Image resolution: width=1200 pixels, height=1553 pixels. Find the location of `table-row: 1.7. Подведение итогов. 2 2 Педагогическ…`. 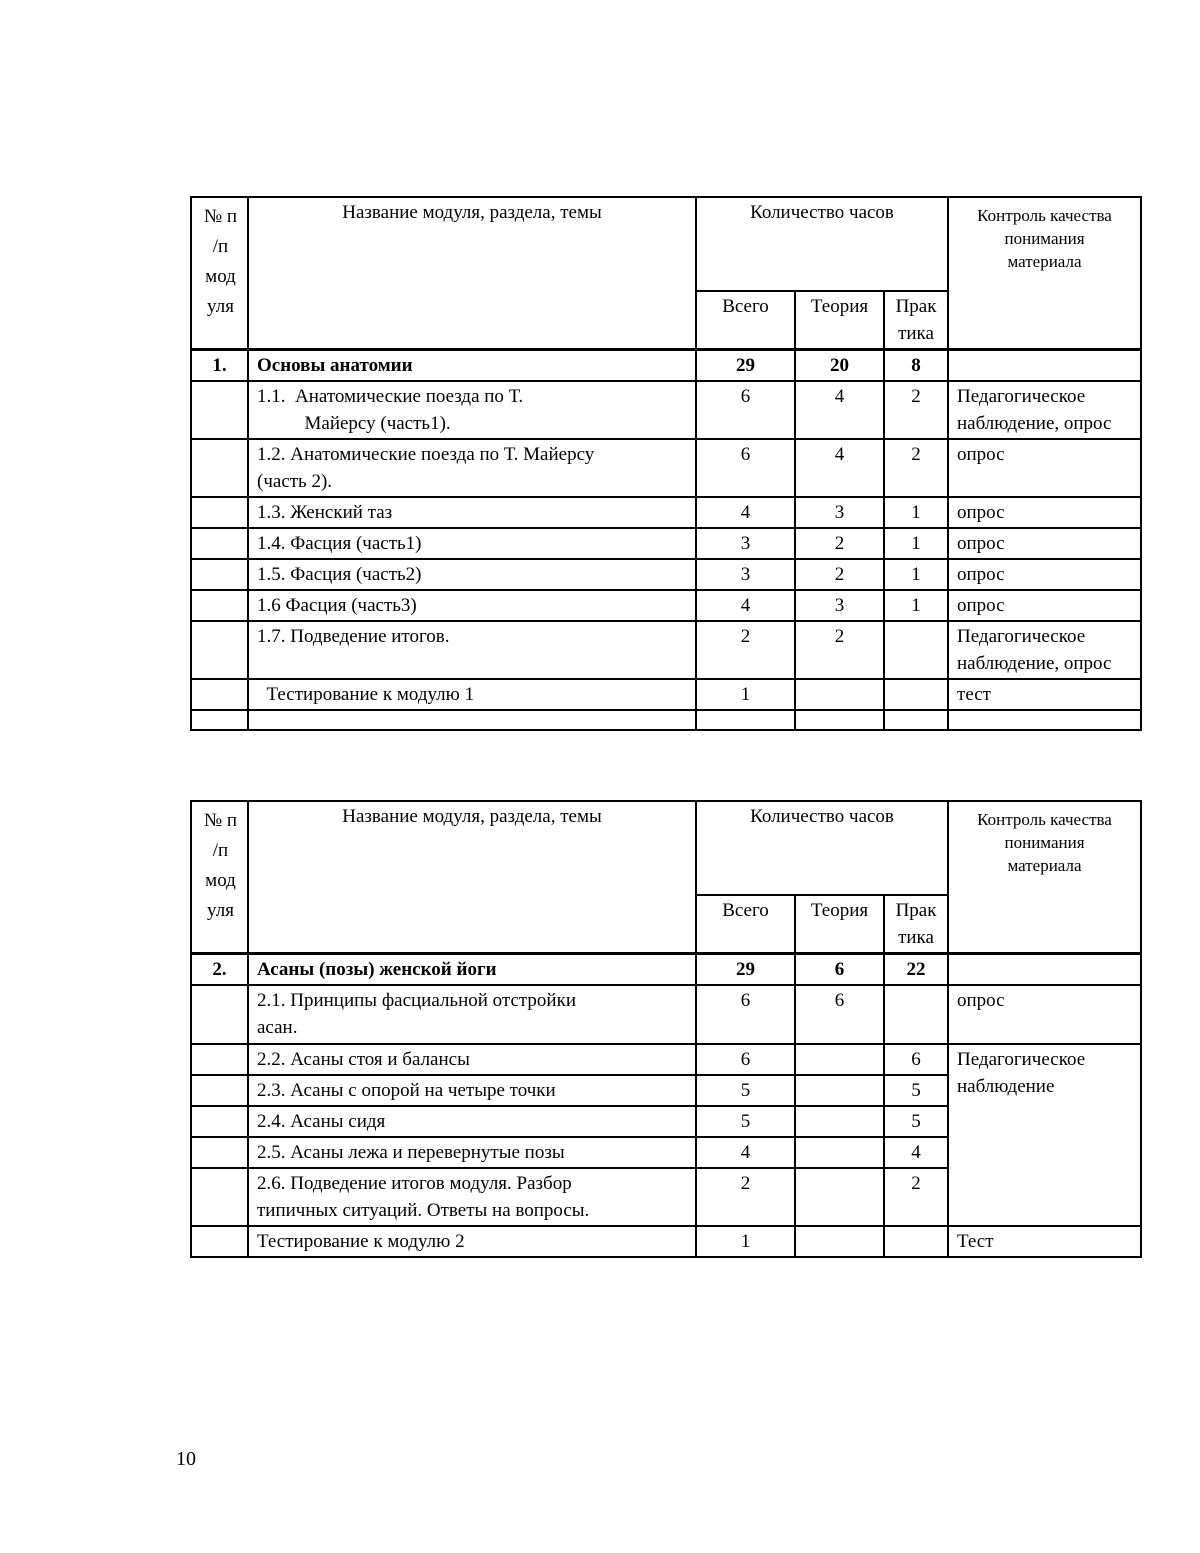

table-row: 1.7. Подведение итогов. 2 2 Педагогическ… is located at coordinates (666, 650).